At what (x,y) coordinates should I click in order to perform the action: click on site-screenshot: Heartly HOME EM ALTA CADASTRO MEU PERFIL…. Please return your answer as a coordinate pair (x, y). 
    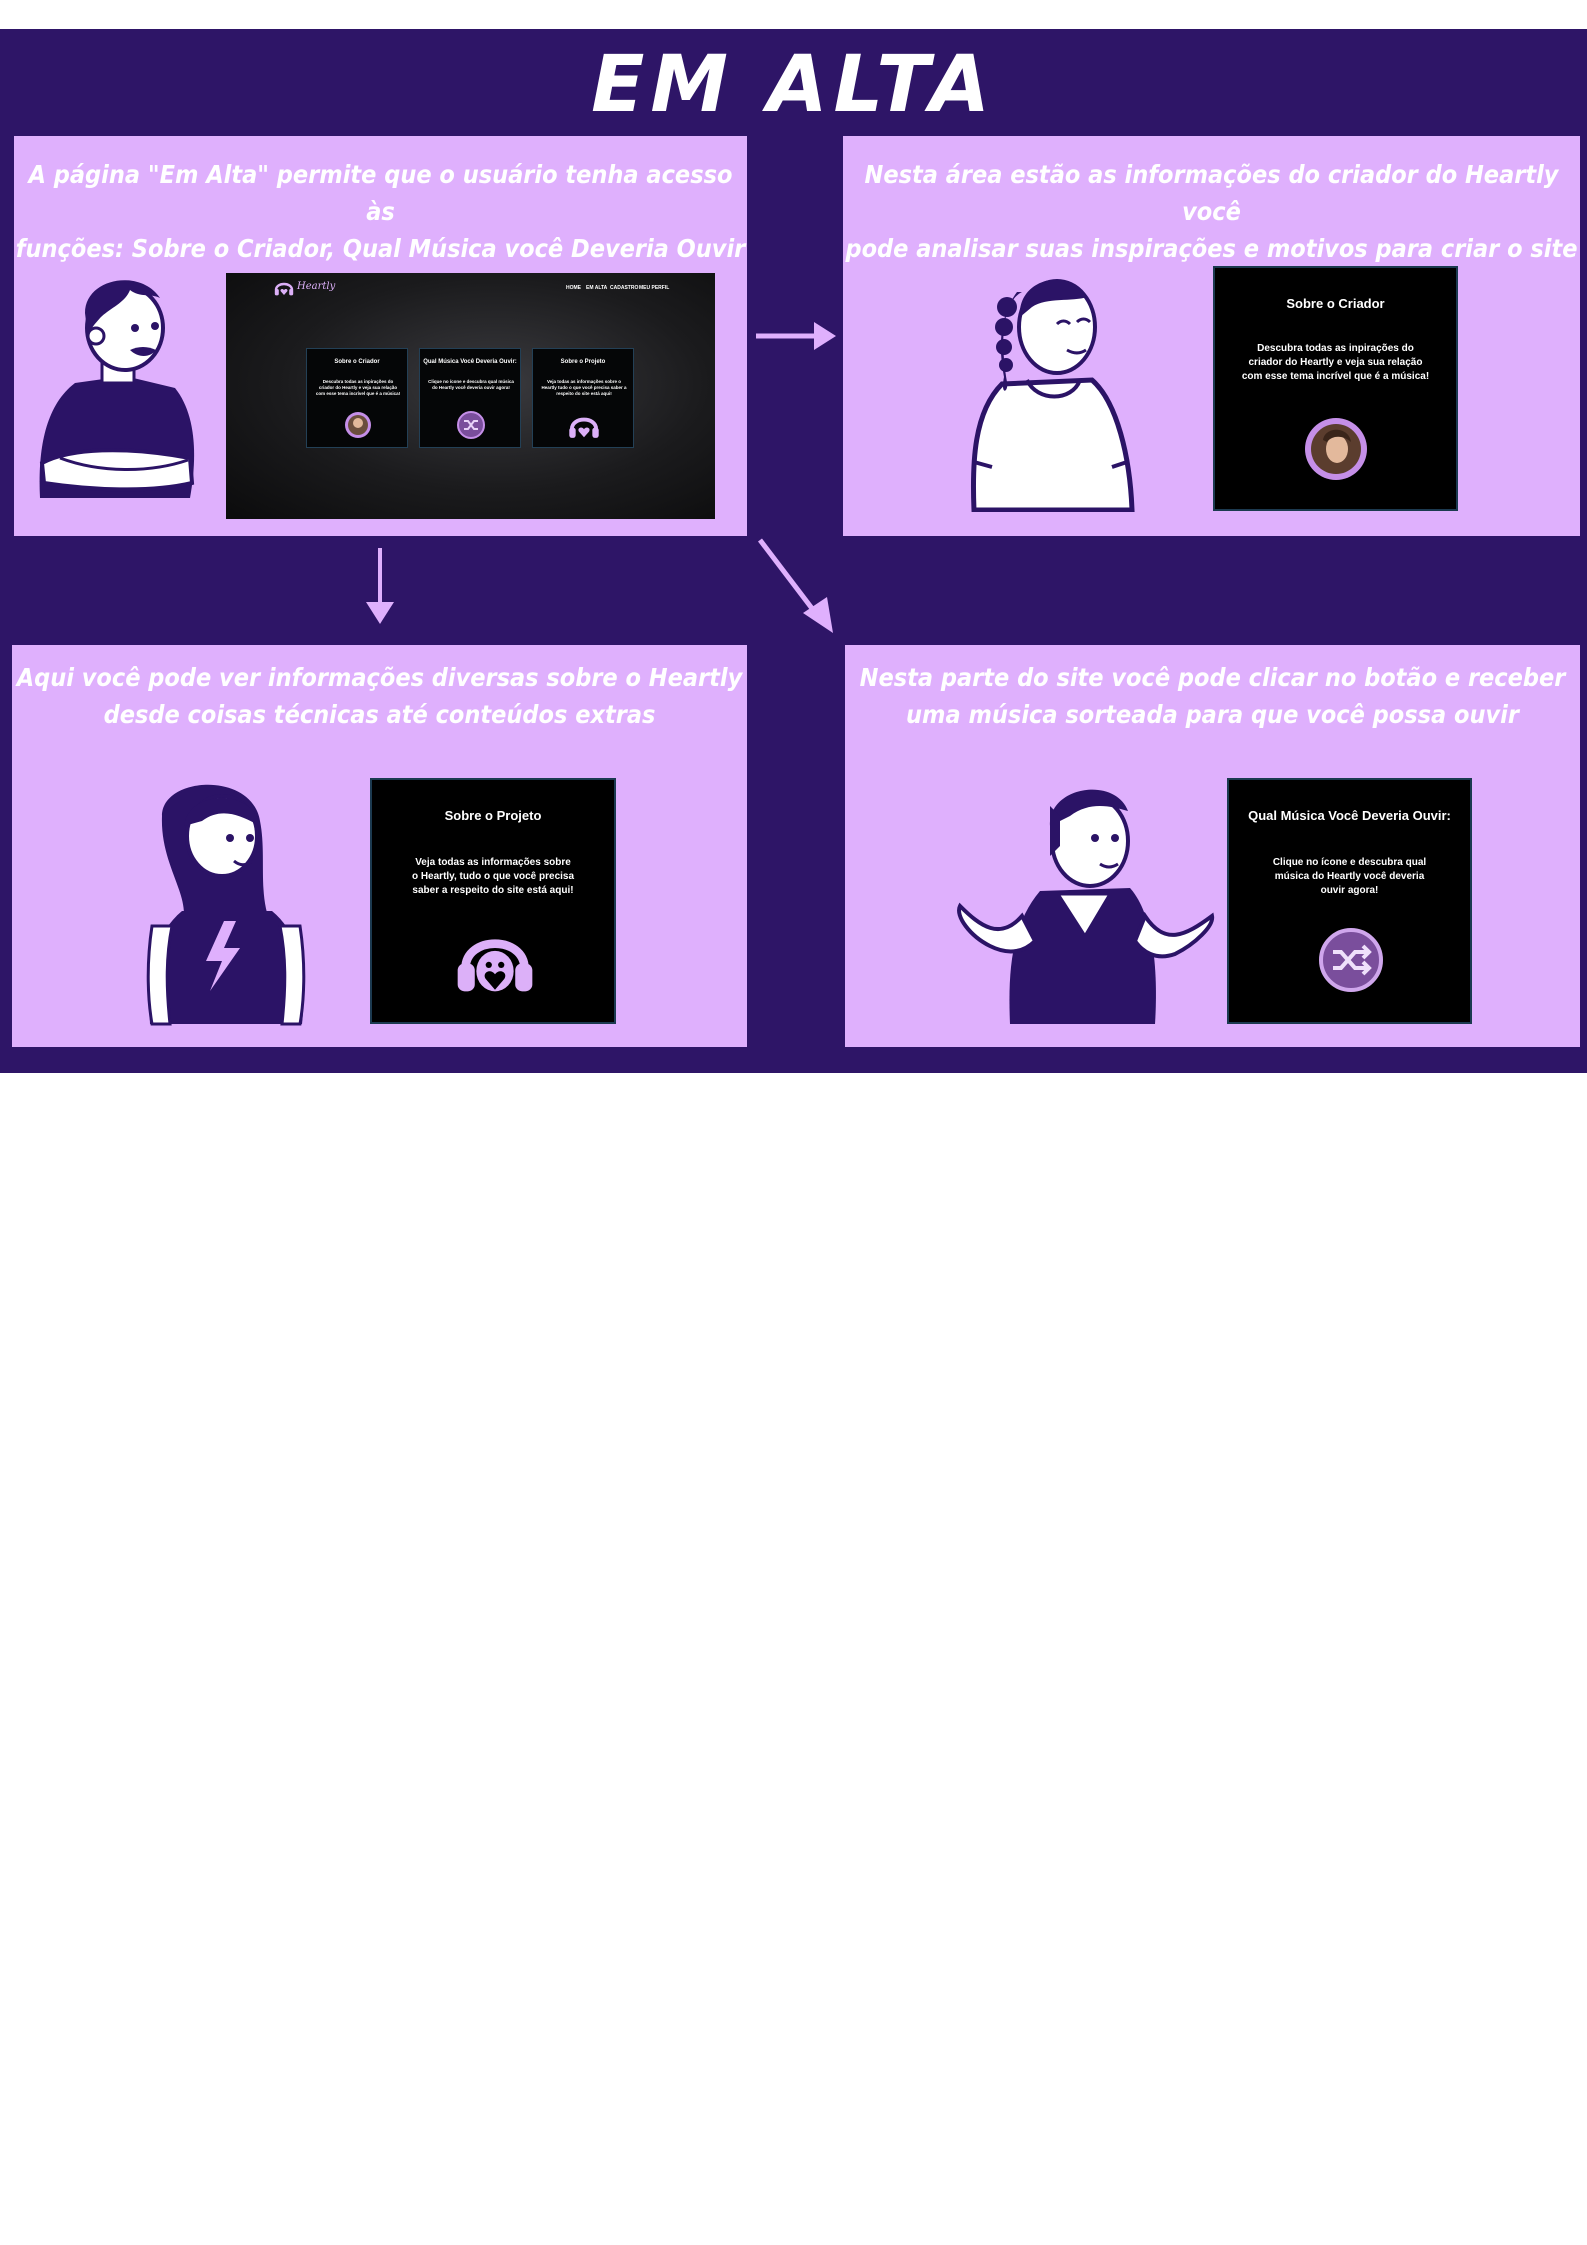
    Looking at the image, I should click on (470, 396).